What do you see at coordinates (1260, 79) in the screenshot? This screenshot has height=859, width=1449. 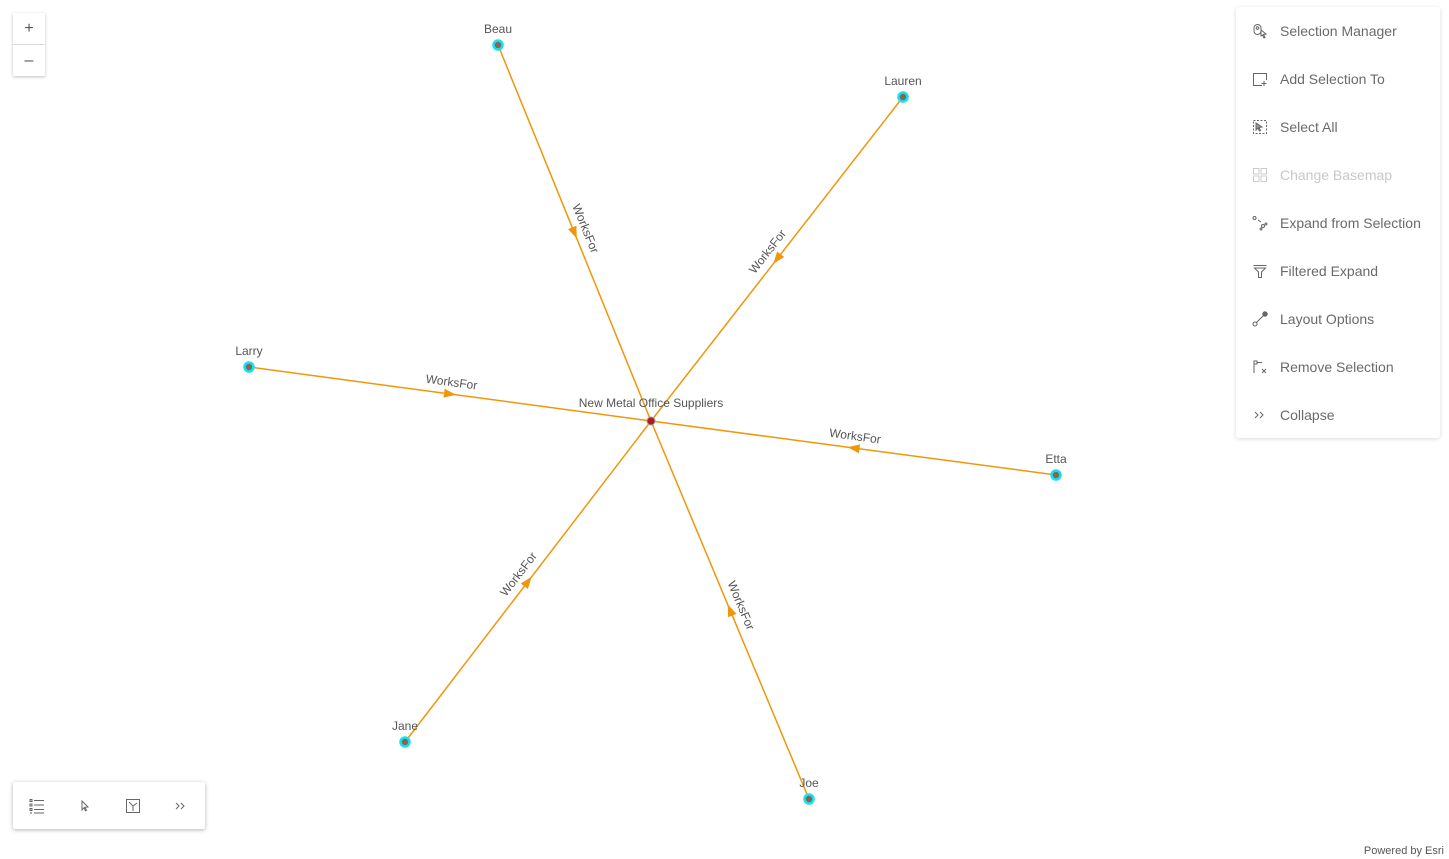 I see `add-selection-icon` at bounding box center [1260, 79].